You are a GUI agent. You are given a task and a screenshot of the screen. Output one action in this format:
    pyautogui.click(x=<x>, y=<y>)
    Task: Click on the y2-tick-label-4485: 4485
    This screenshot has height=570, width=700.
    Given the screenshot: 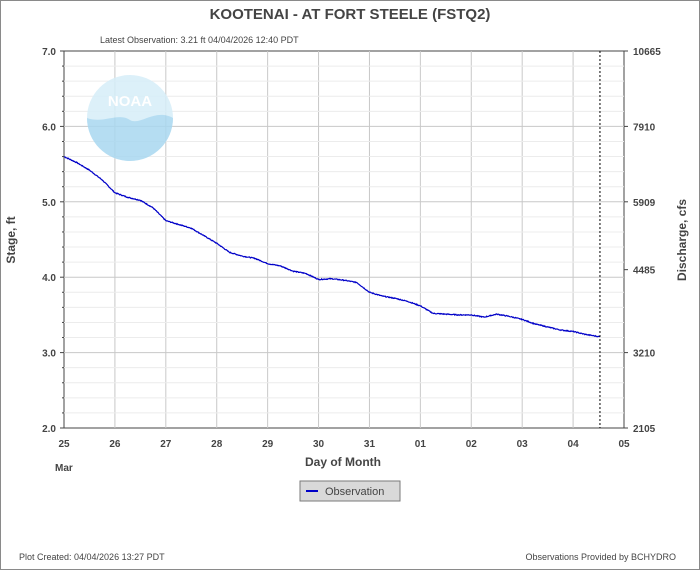 What is the action you would take?
    pyautogui.click(x=644, y=271)
    